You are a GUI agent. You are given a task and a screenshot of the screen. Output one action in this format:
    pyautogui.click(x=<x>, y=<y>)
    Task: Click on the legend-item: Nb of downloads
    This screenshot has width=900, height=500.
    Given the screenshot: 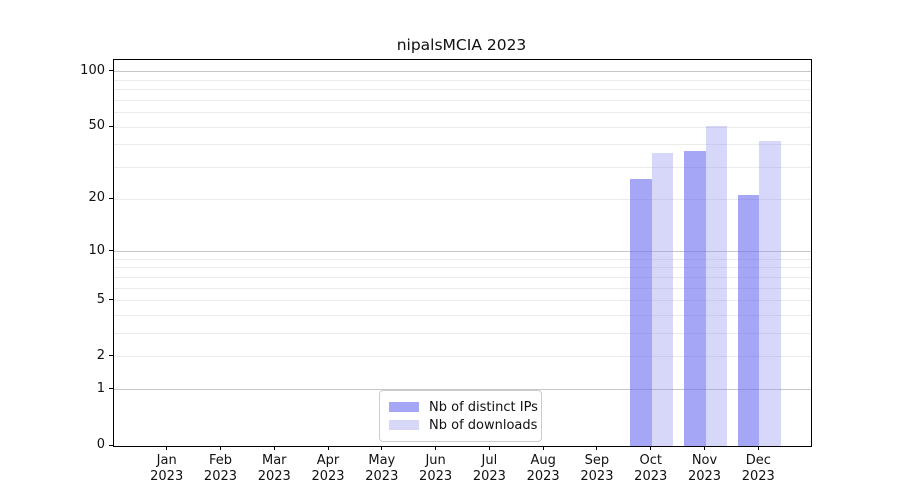 What is the action you would take?
    pyautogui.click(x=463, y=425)
    